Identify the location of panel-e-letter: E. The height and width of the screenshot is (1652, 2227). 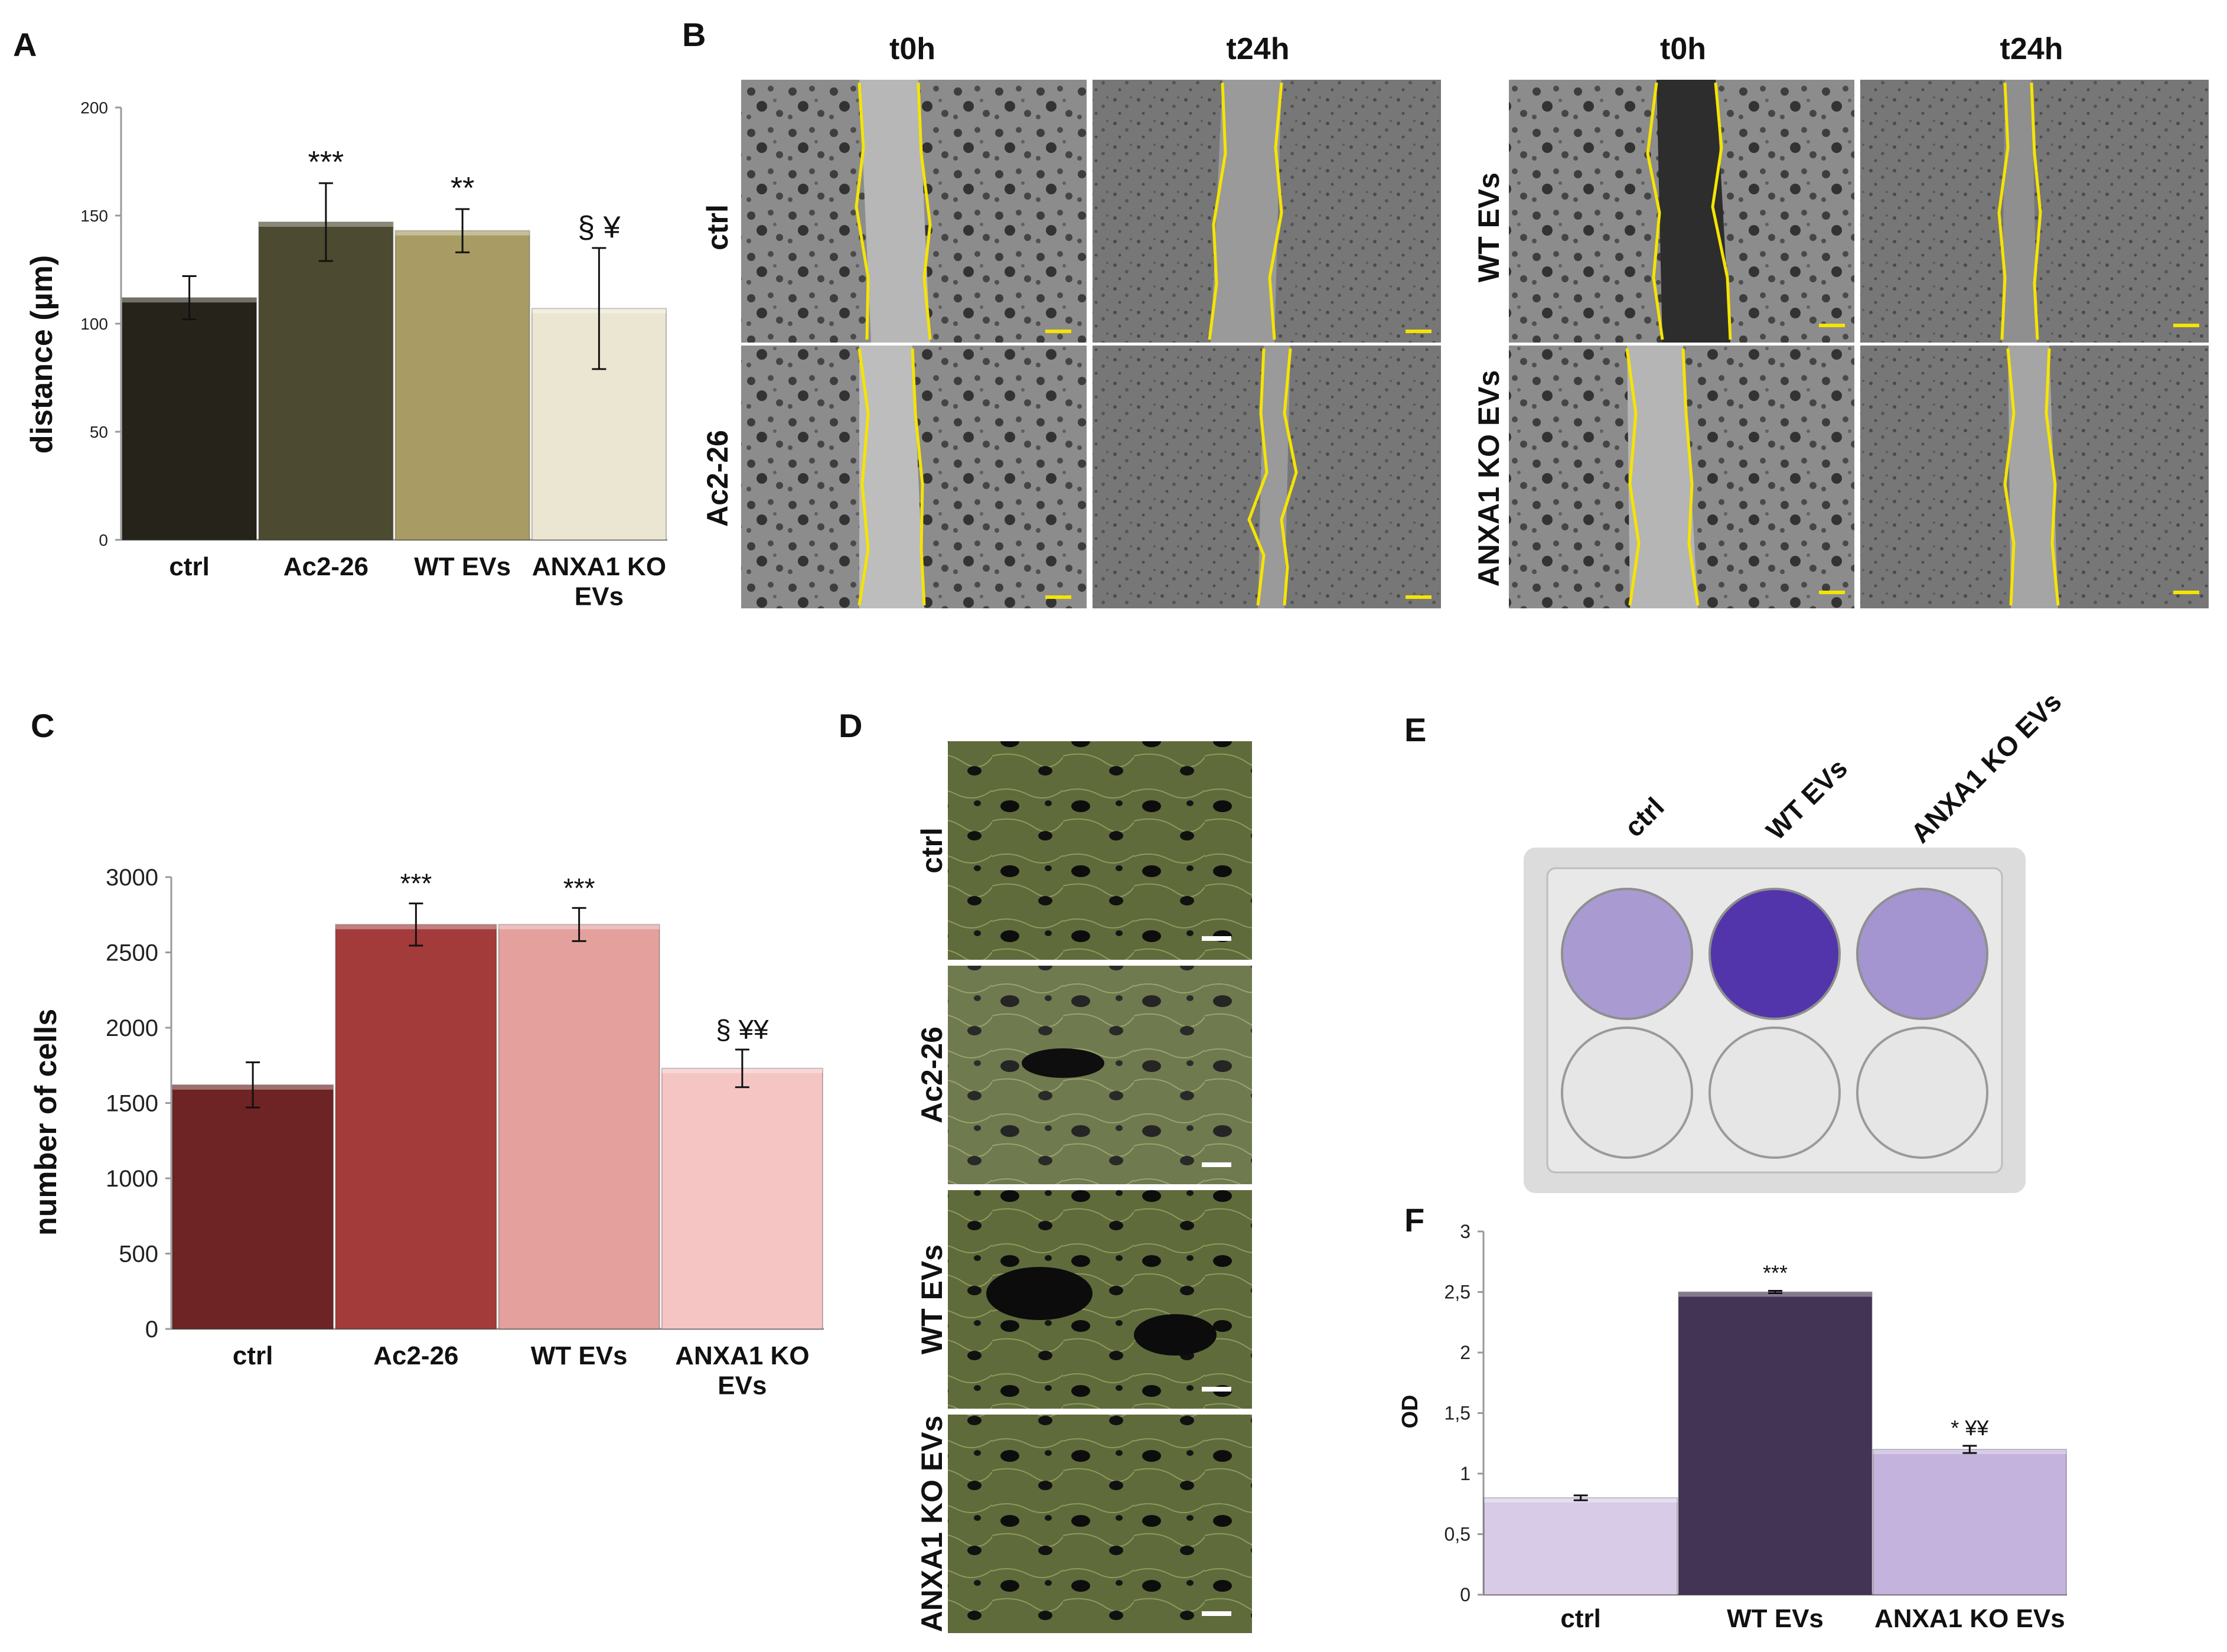
(1415, 729).